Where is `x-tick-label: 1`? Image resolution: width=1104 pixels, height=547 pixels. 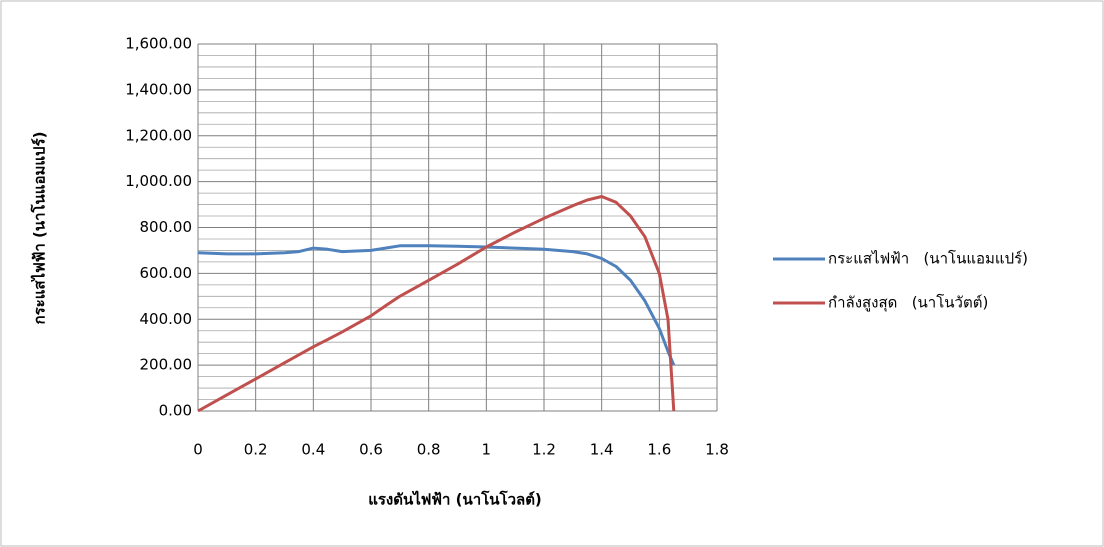 x-tick-label: 1 is located at coordinates (487, 450).